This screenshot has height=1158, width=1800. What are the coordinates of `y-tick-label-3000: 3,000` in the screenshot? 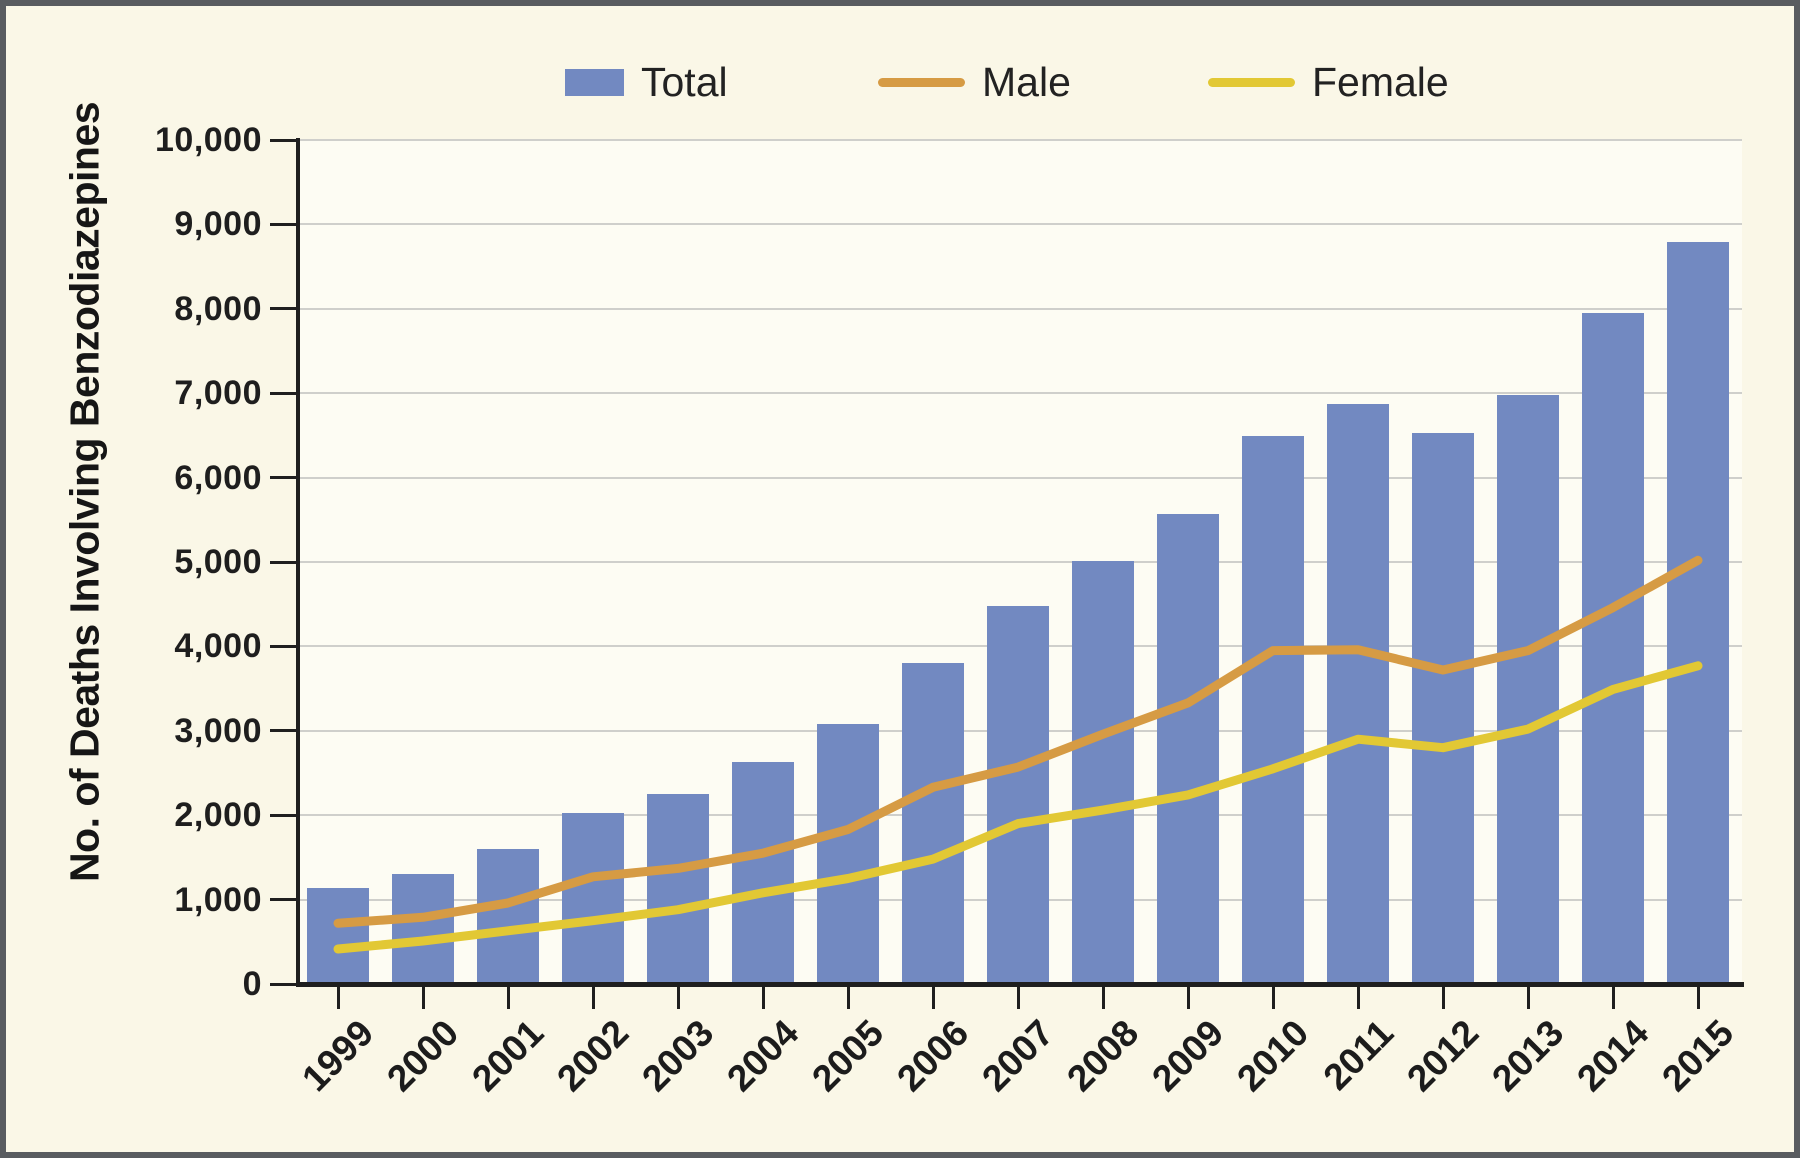 It's located at (218, 730).